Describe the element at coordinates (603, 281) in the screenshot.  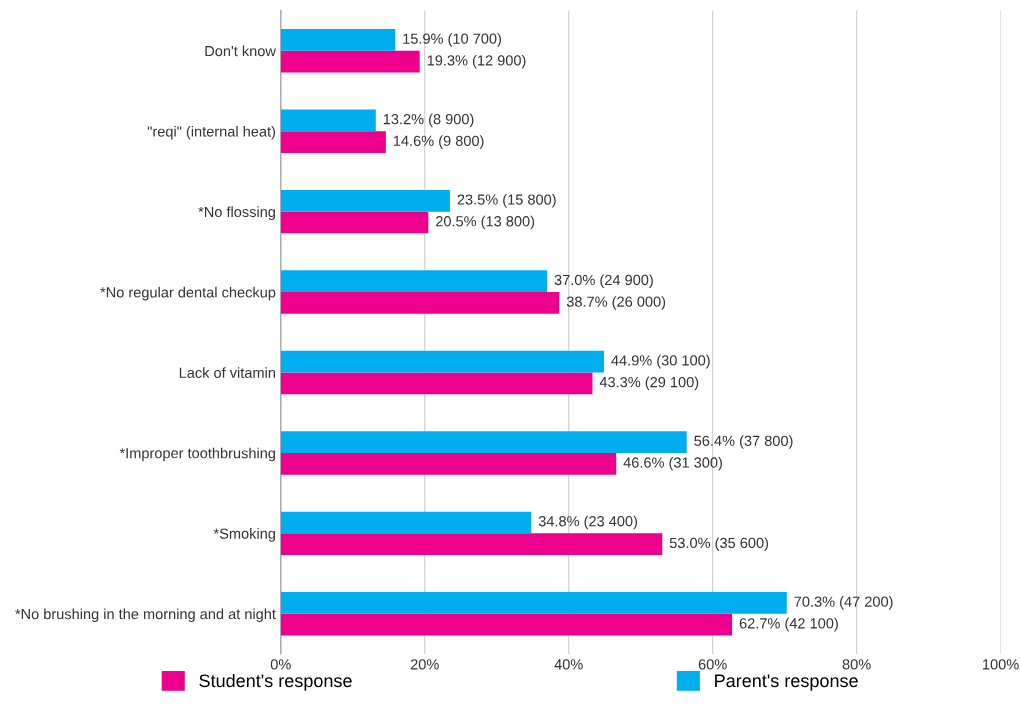
I see `data-label: 37.0% (24 900)` at that location.